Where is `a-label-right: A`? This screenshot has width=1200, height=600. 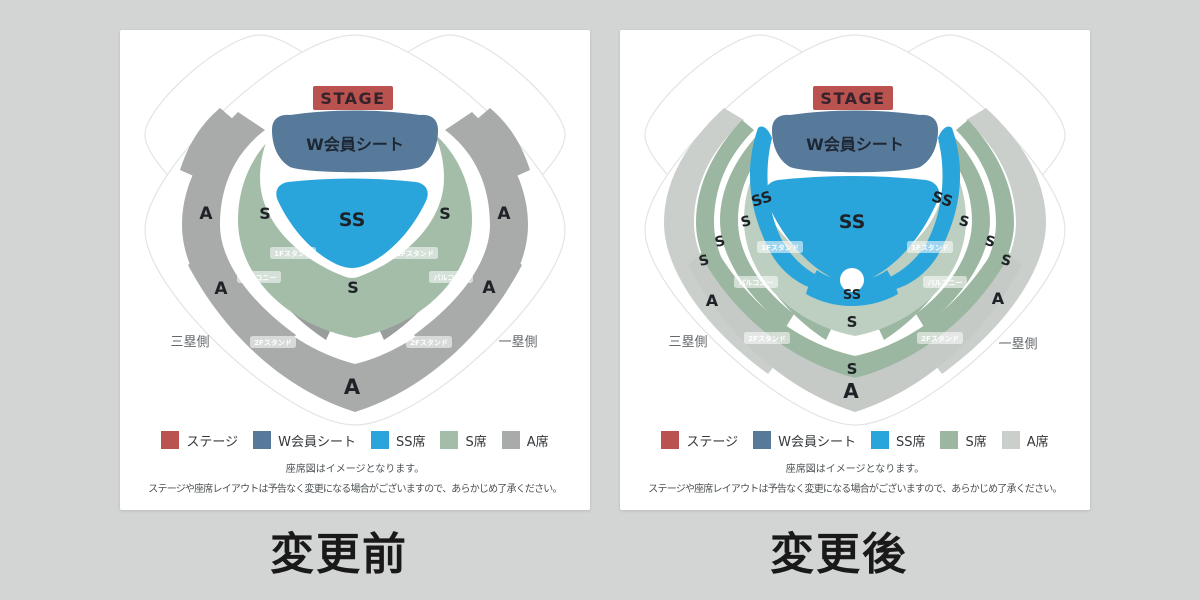 a-label-right: A is located at coordinates (998, 298).